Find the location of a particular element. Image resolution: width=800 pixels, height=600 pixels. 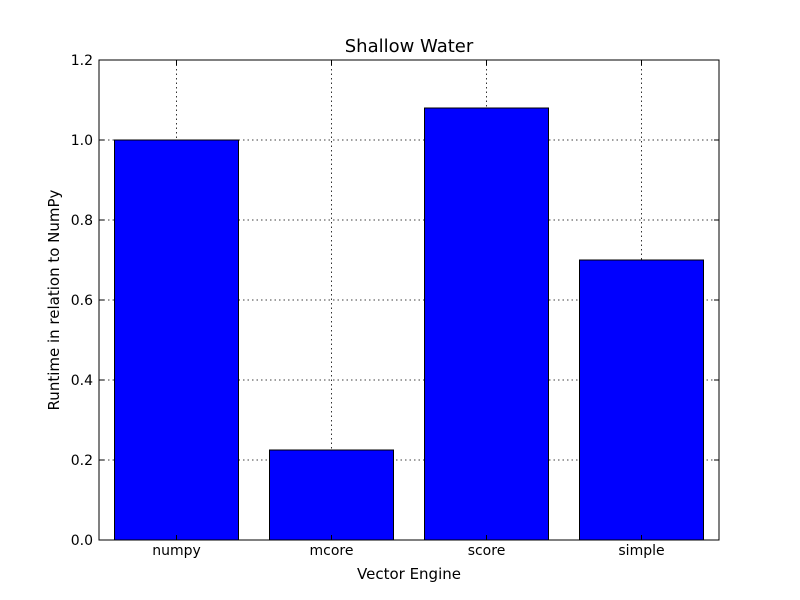

bar-mcore is located at coordinates (331, 495).